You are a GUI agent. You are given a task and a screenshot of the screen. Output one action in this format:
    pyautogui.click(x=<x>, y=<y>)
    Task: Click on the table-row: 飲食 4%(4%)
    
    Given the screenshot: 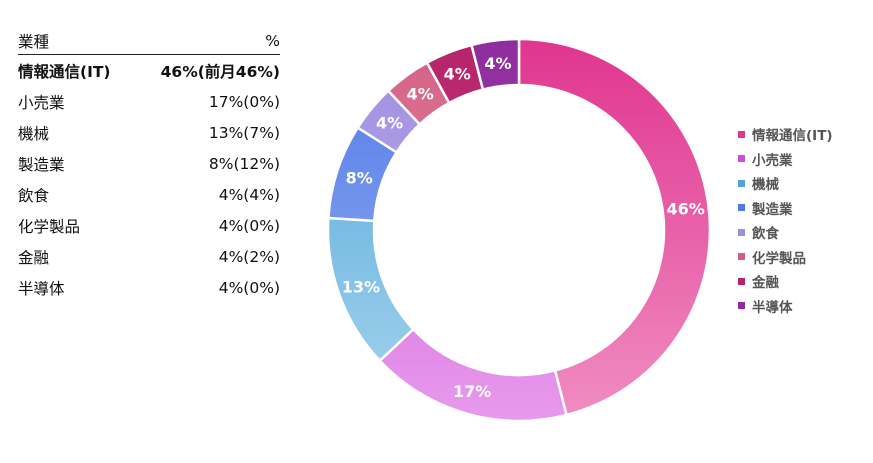 What is the action you would take?
    pyautogui.click(x=149, y=194)
    